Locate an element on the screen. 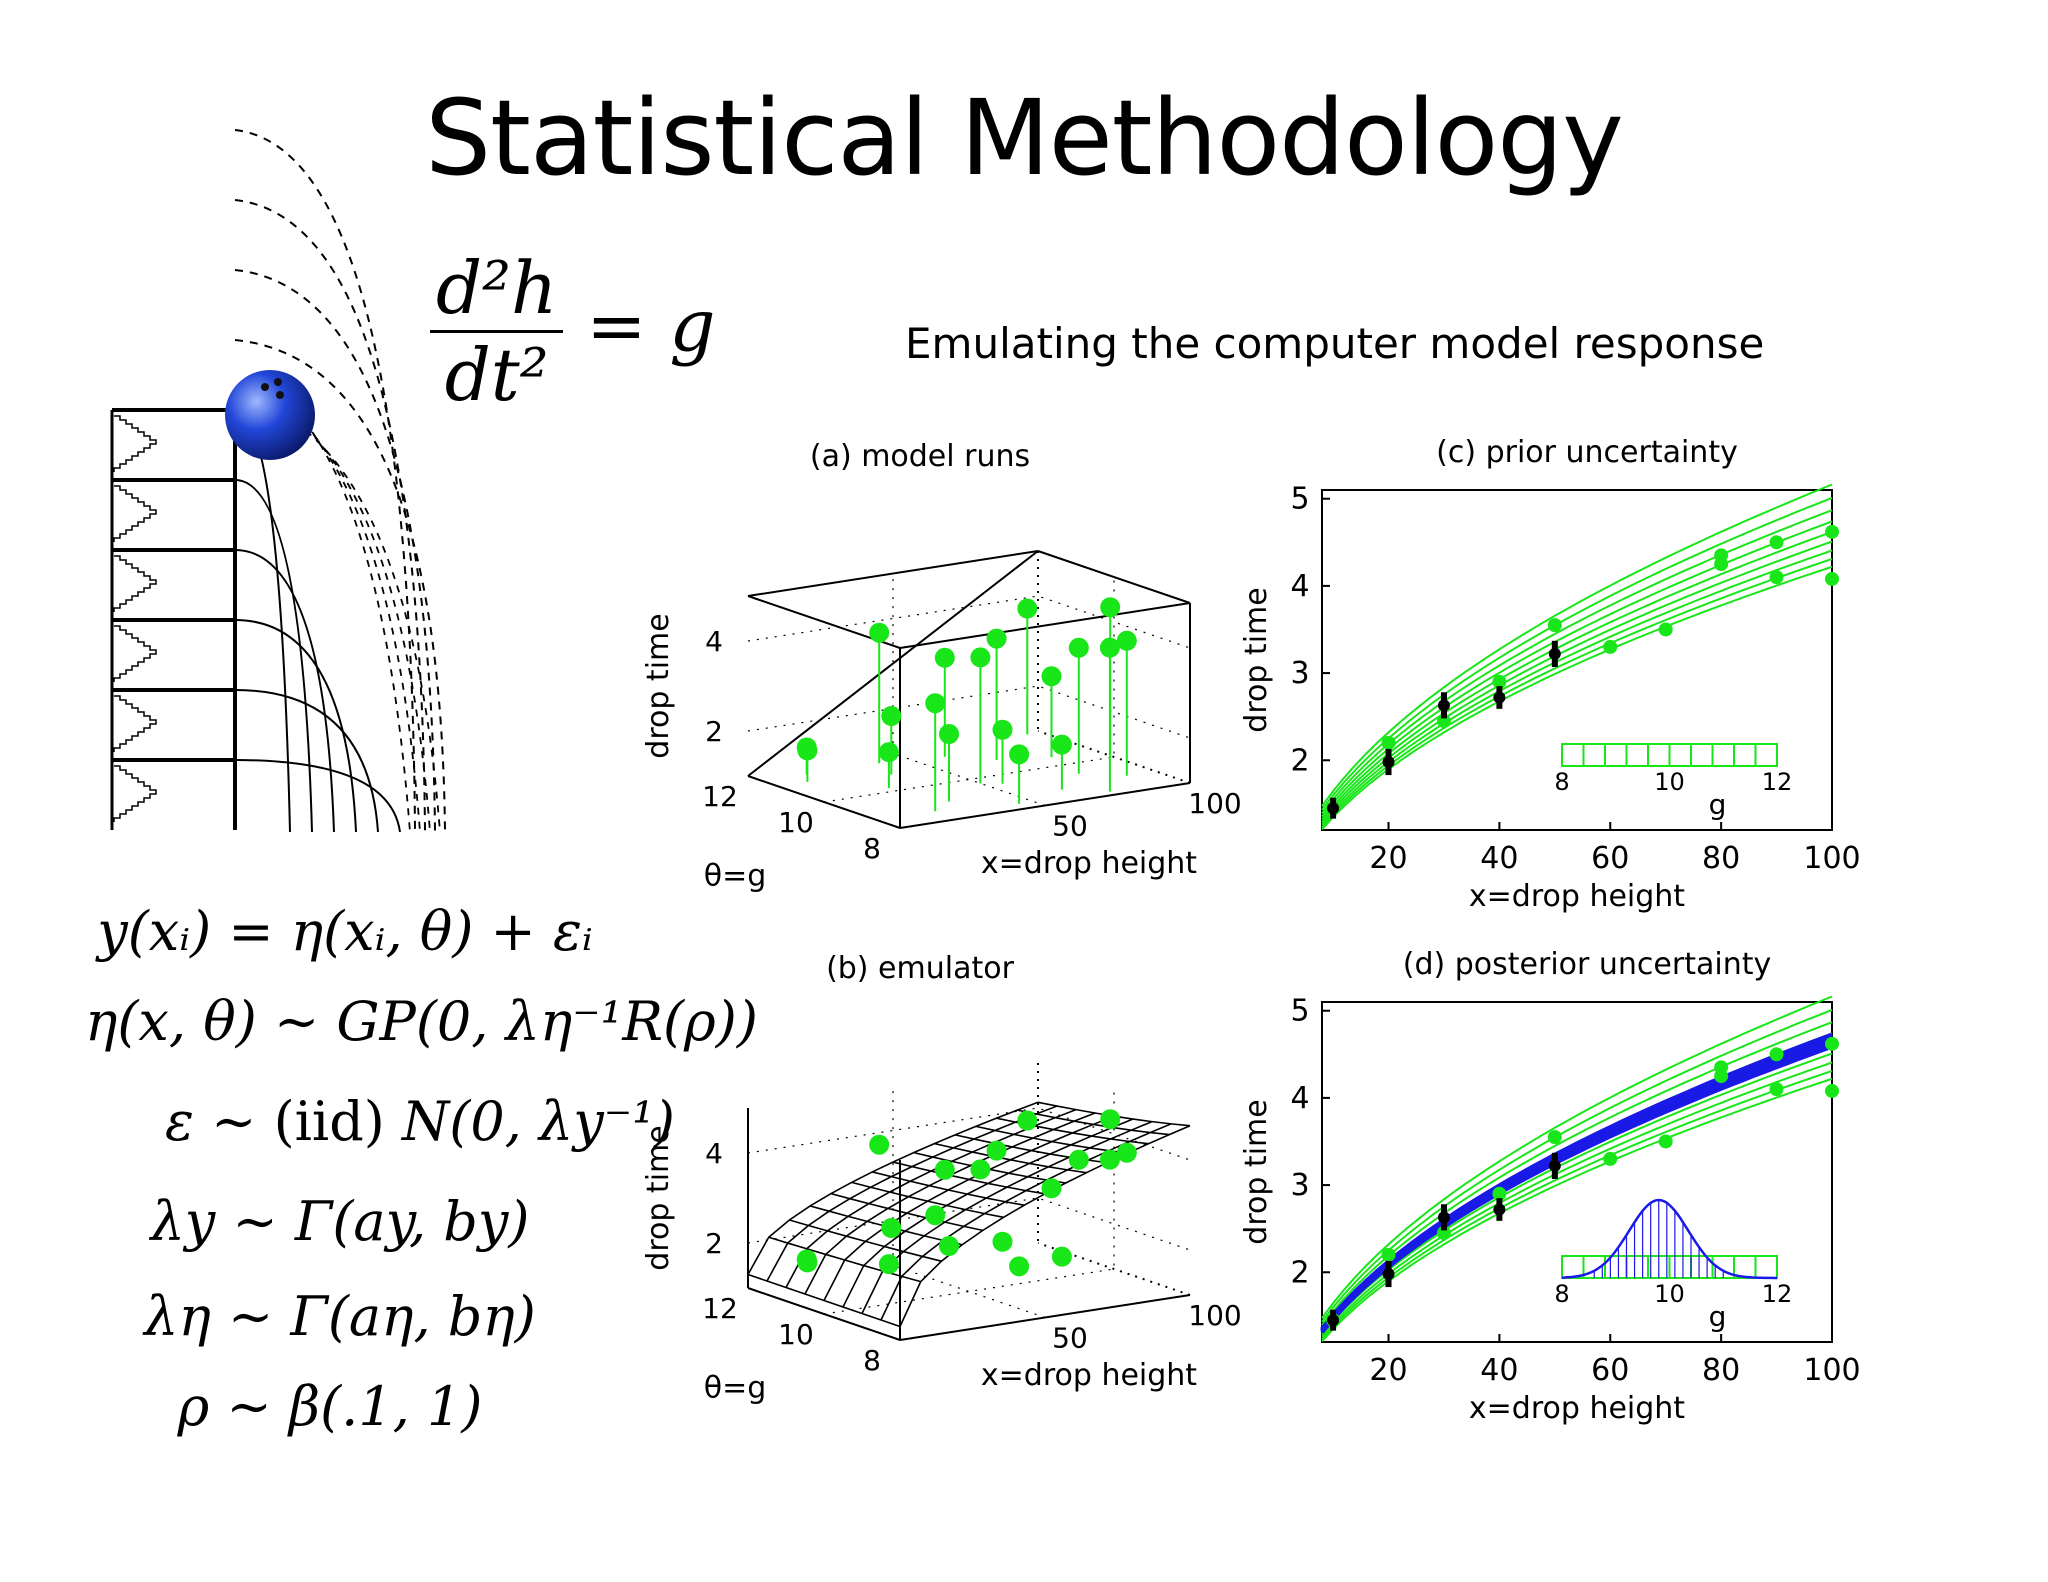 This screenshot has height=1582, width=2048. ball-hole is located at coordinates (265, 387).